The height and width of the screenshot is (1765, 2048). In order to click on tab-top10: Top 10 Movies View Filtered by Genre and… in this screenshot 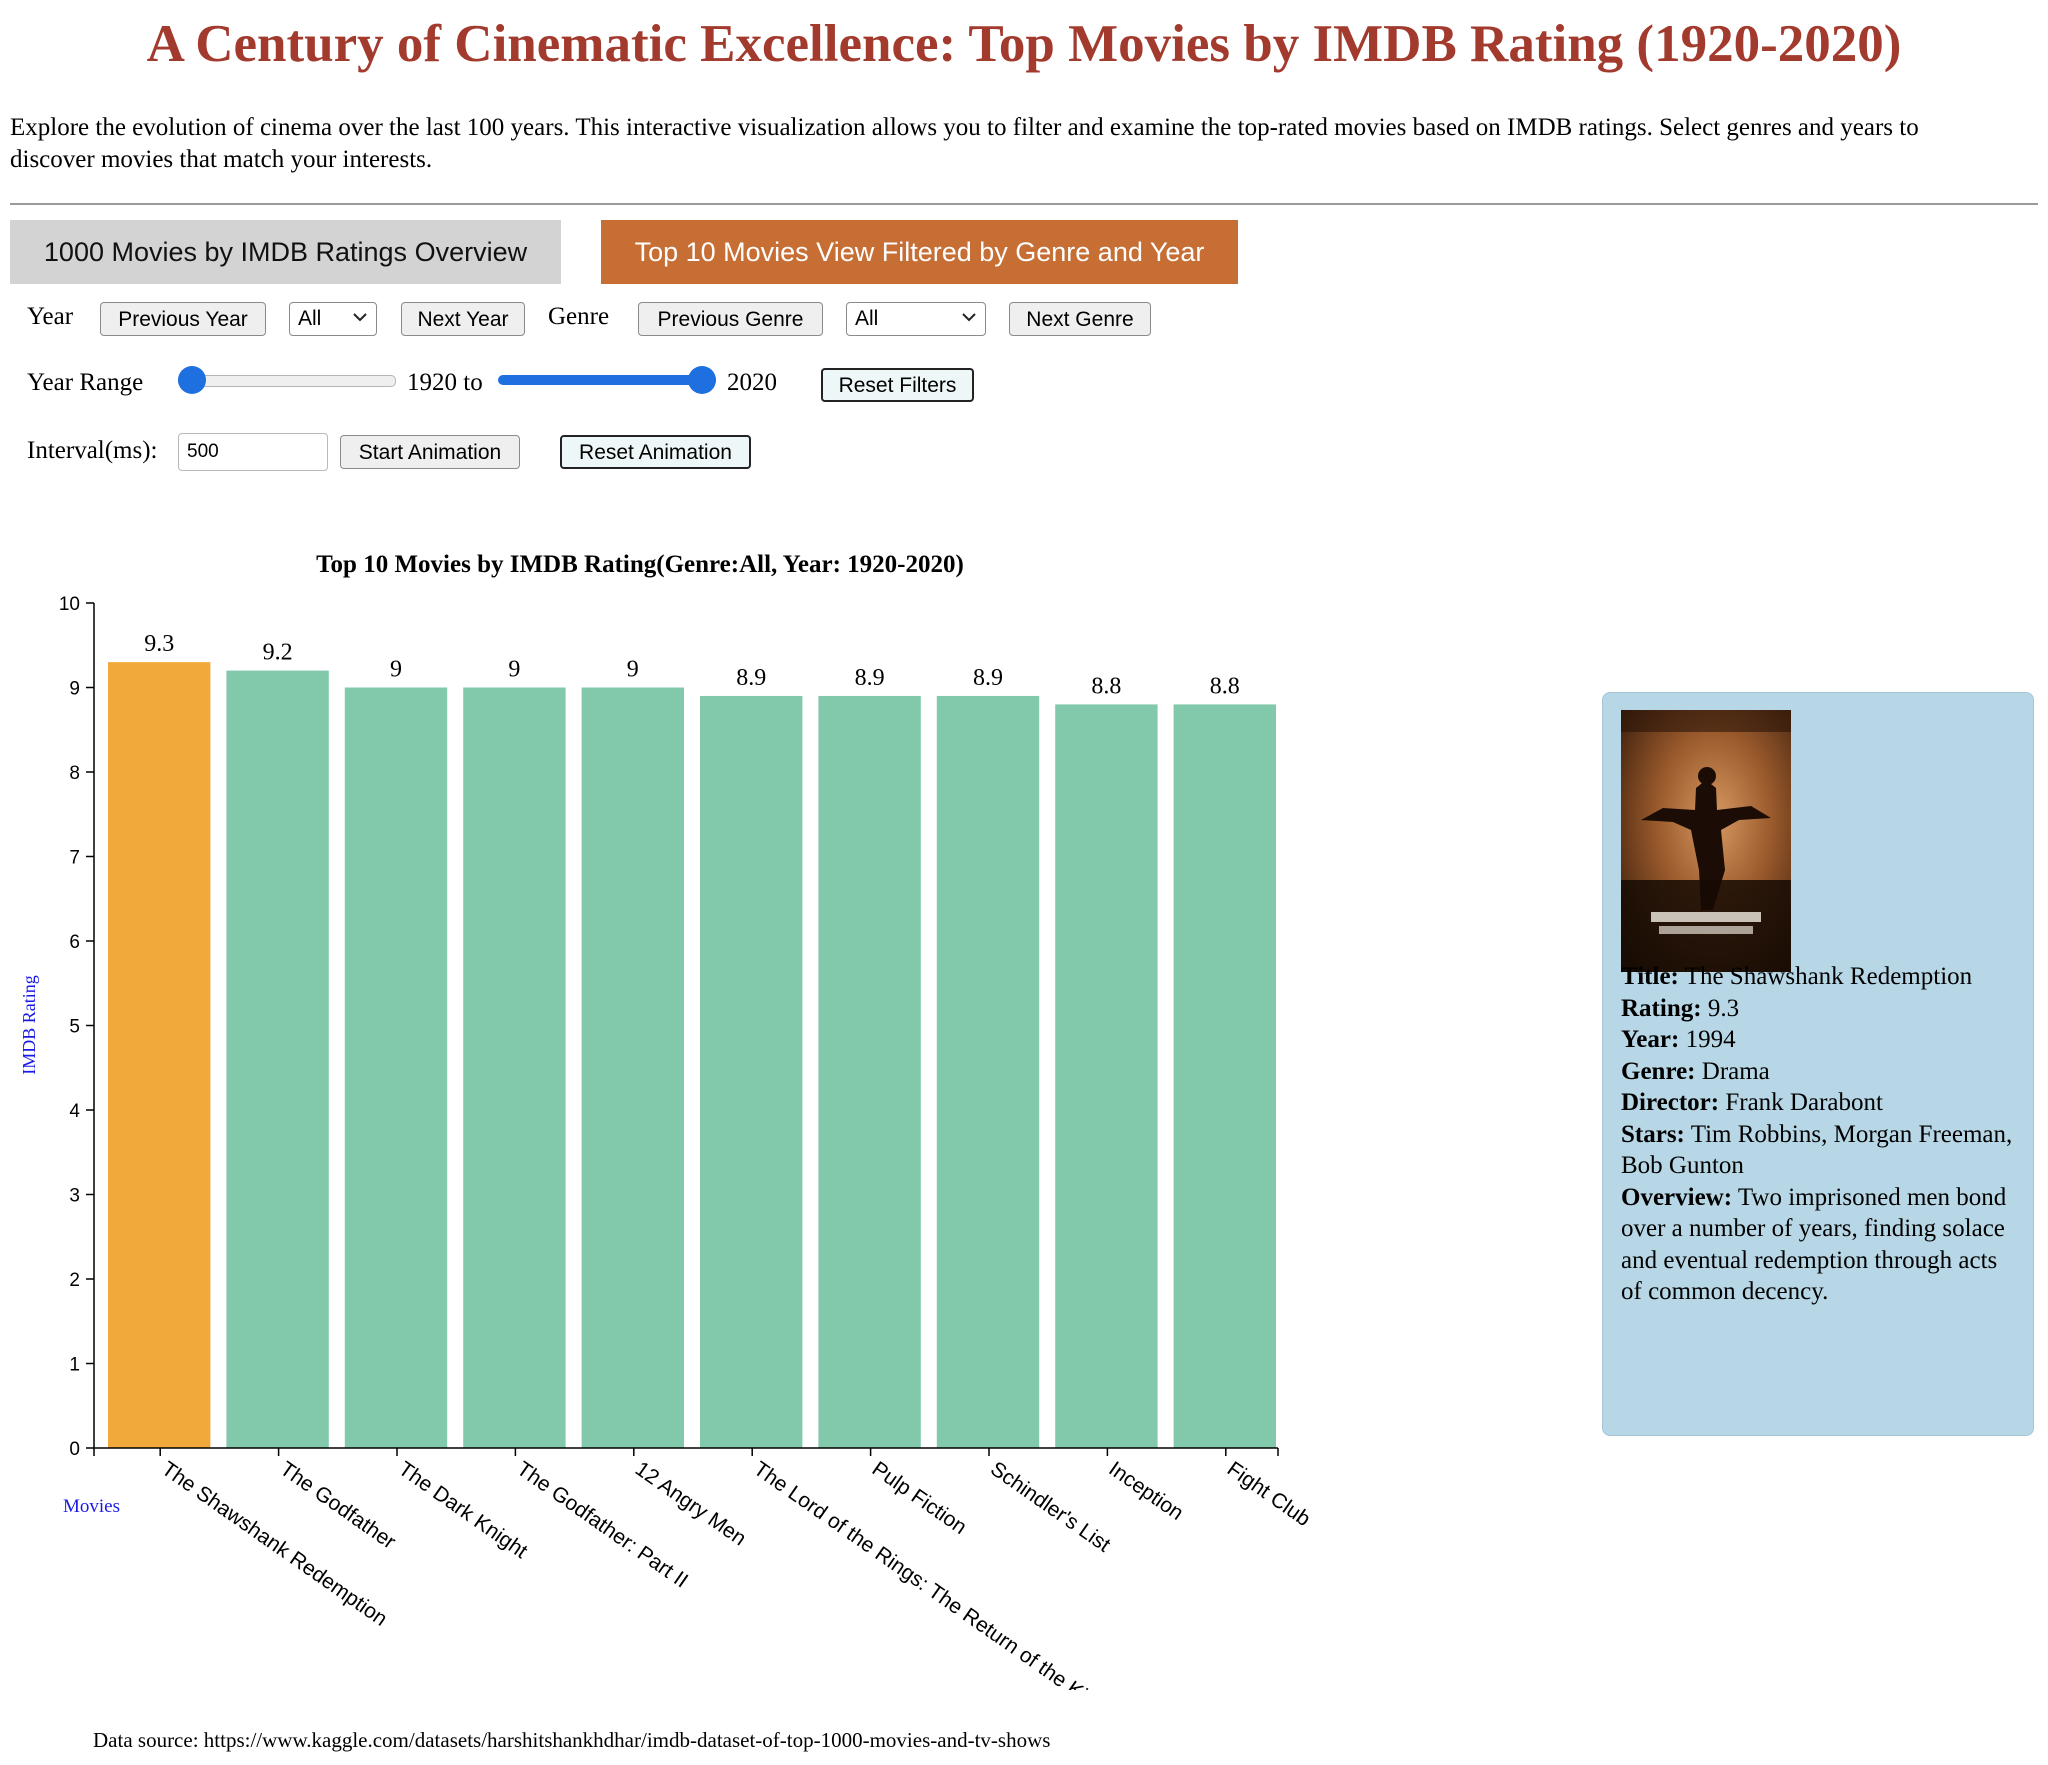, I will do `click(919, 252)`.